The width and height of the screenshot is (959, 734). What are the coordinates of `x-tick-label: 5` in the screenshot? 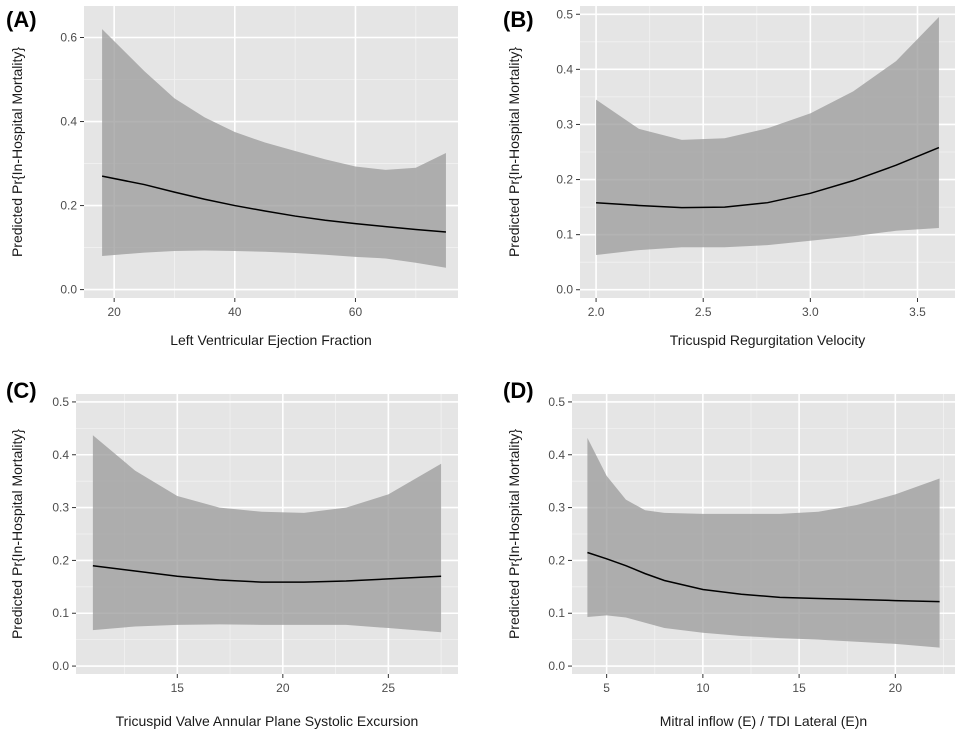 It's located at (606, 688).